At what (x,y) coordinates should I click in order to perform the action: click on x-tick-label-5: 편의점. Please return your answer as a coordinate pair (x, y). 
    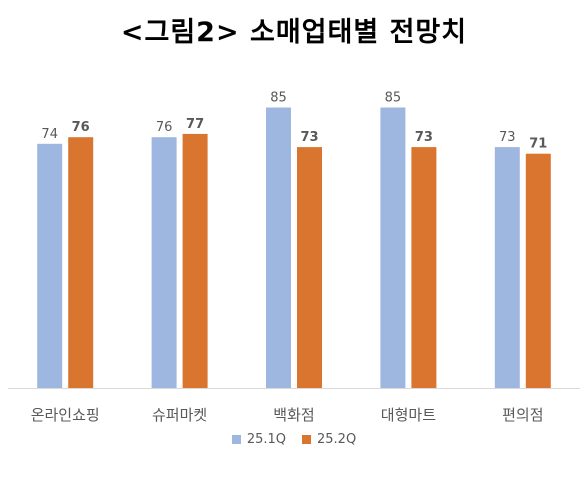
    Looking at the image, I should click on (522, 415).